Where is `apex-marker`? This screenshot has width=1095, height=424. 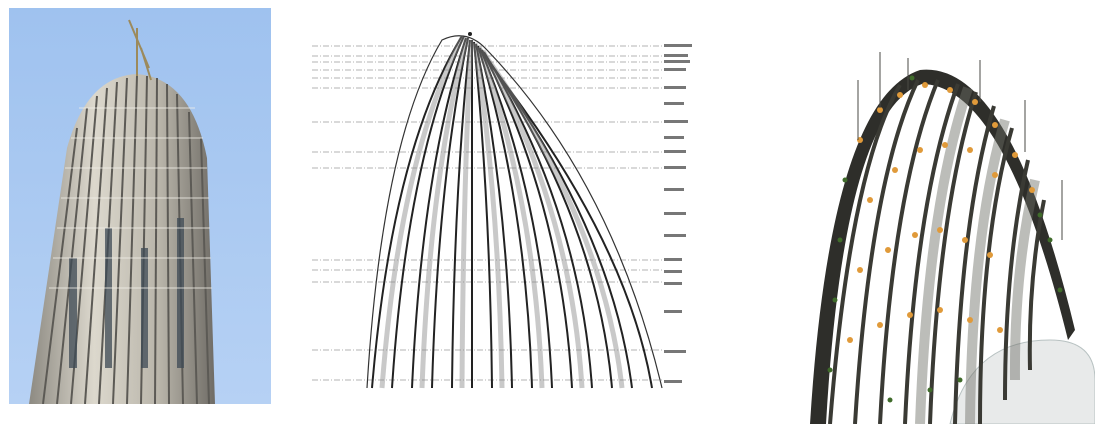 apex-marker is located at coordinates (470, 34).